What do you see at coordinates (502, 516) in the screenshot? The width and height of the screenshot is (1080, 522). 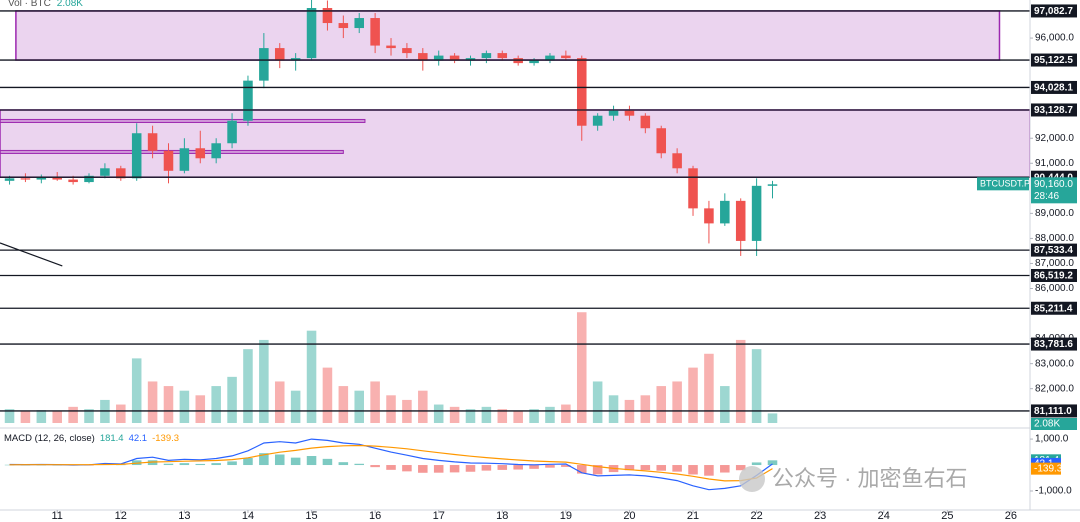 I see `x-tick-label: 18` at bounding box center [502, 516].